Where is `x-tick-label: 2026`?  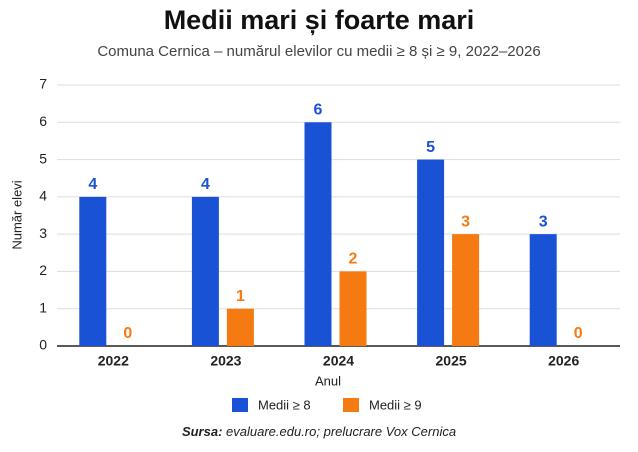
x-tick-label: 2026 is located at coordinates (563, 361).